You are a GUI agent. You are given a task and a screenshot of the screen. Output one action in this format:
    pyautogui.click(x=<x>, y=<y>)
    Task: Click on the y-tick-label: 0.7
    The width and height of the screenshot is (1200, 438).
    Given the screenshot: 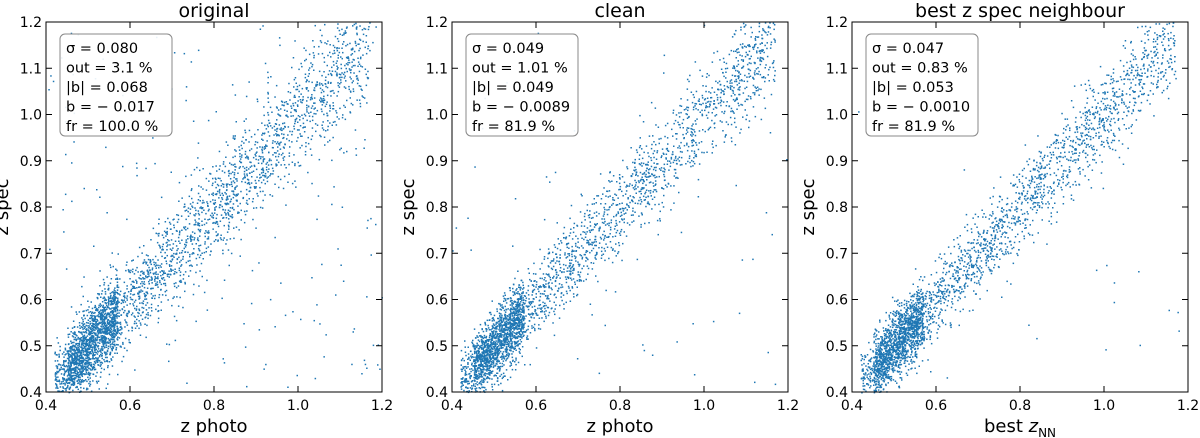 What is the action you would take?
    pyautogui.click(x=31, y=254)
    